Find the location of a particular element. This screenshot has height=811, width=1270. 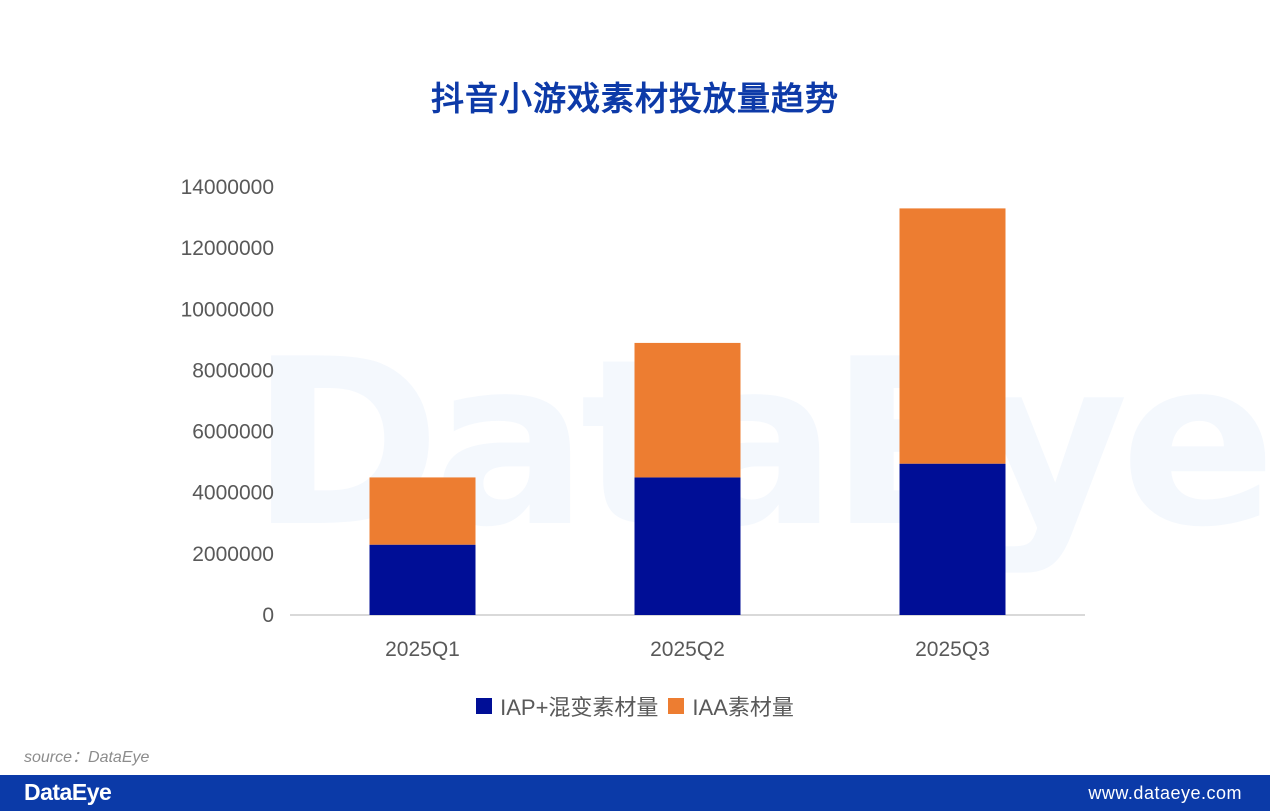

bar-iaa-2025q2 is located at coordinates (687, 410).